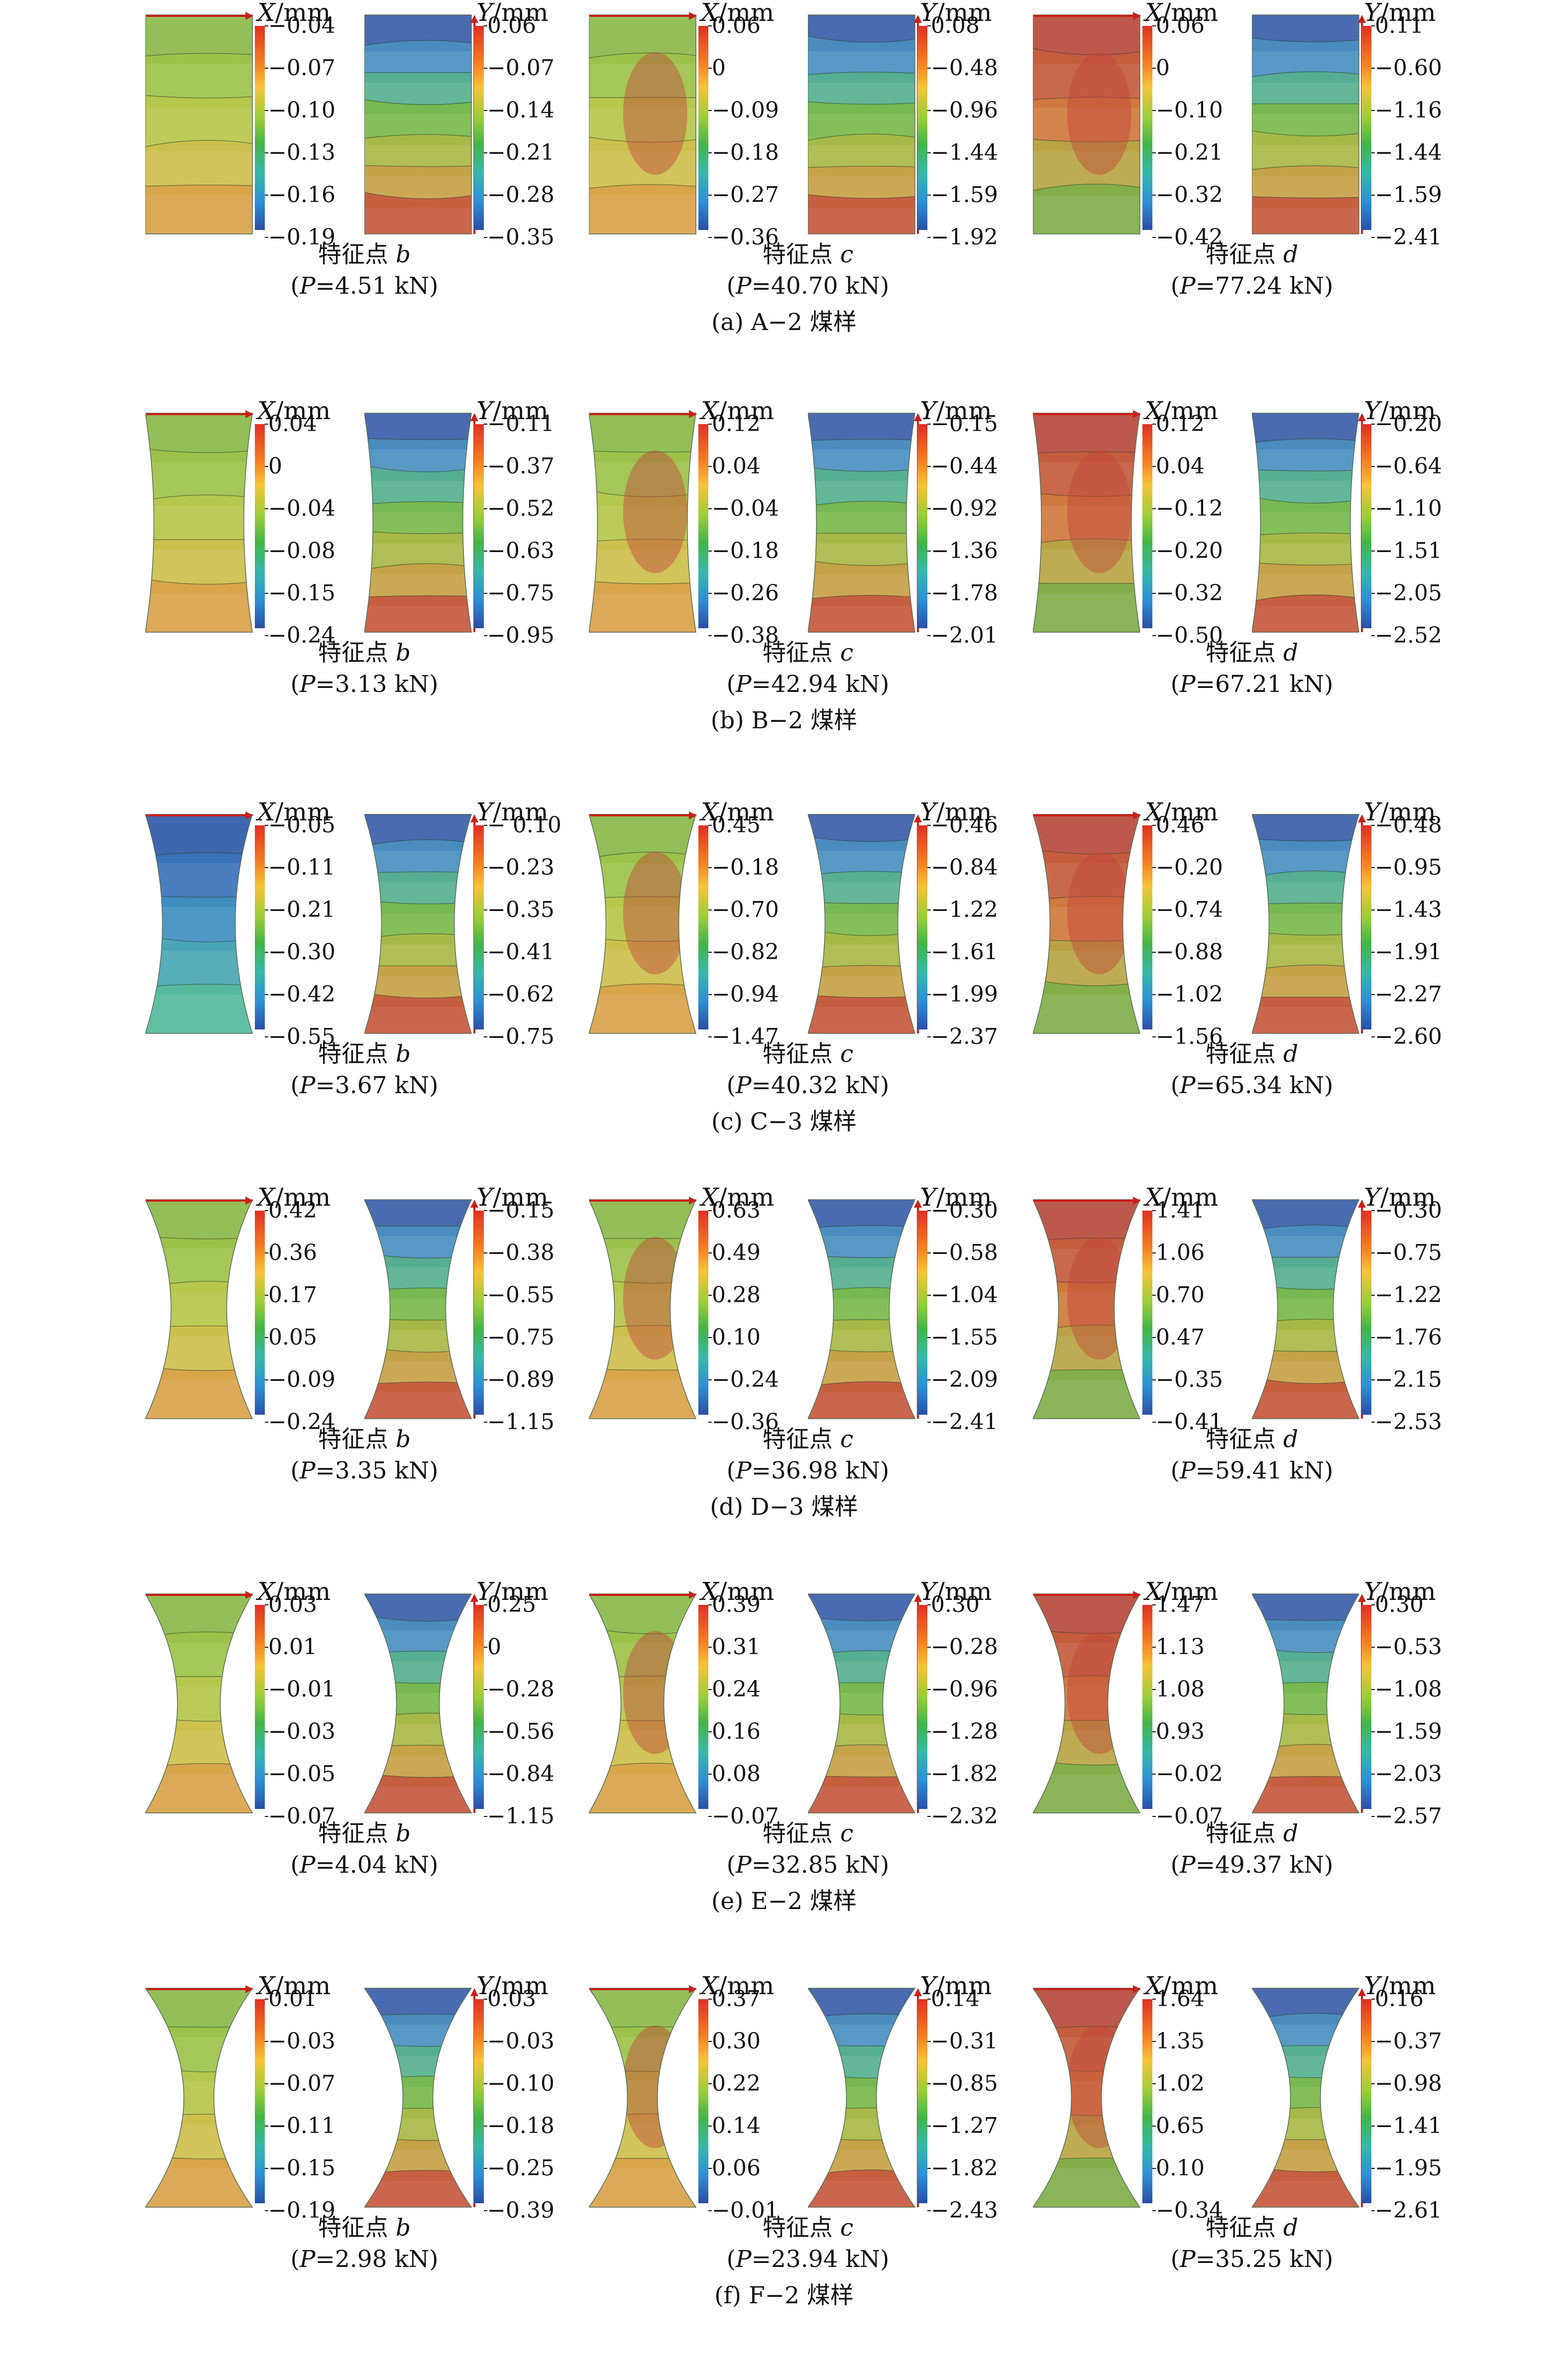 This screenshot has width=1568, height=2369. Describe the element at coordinates (1178, 1647) in the screenshot. I see `colorbar-tick-label: 1.13` at that location.